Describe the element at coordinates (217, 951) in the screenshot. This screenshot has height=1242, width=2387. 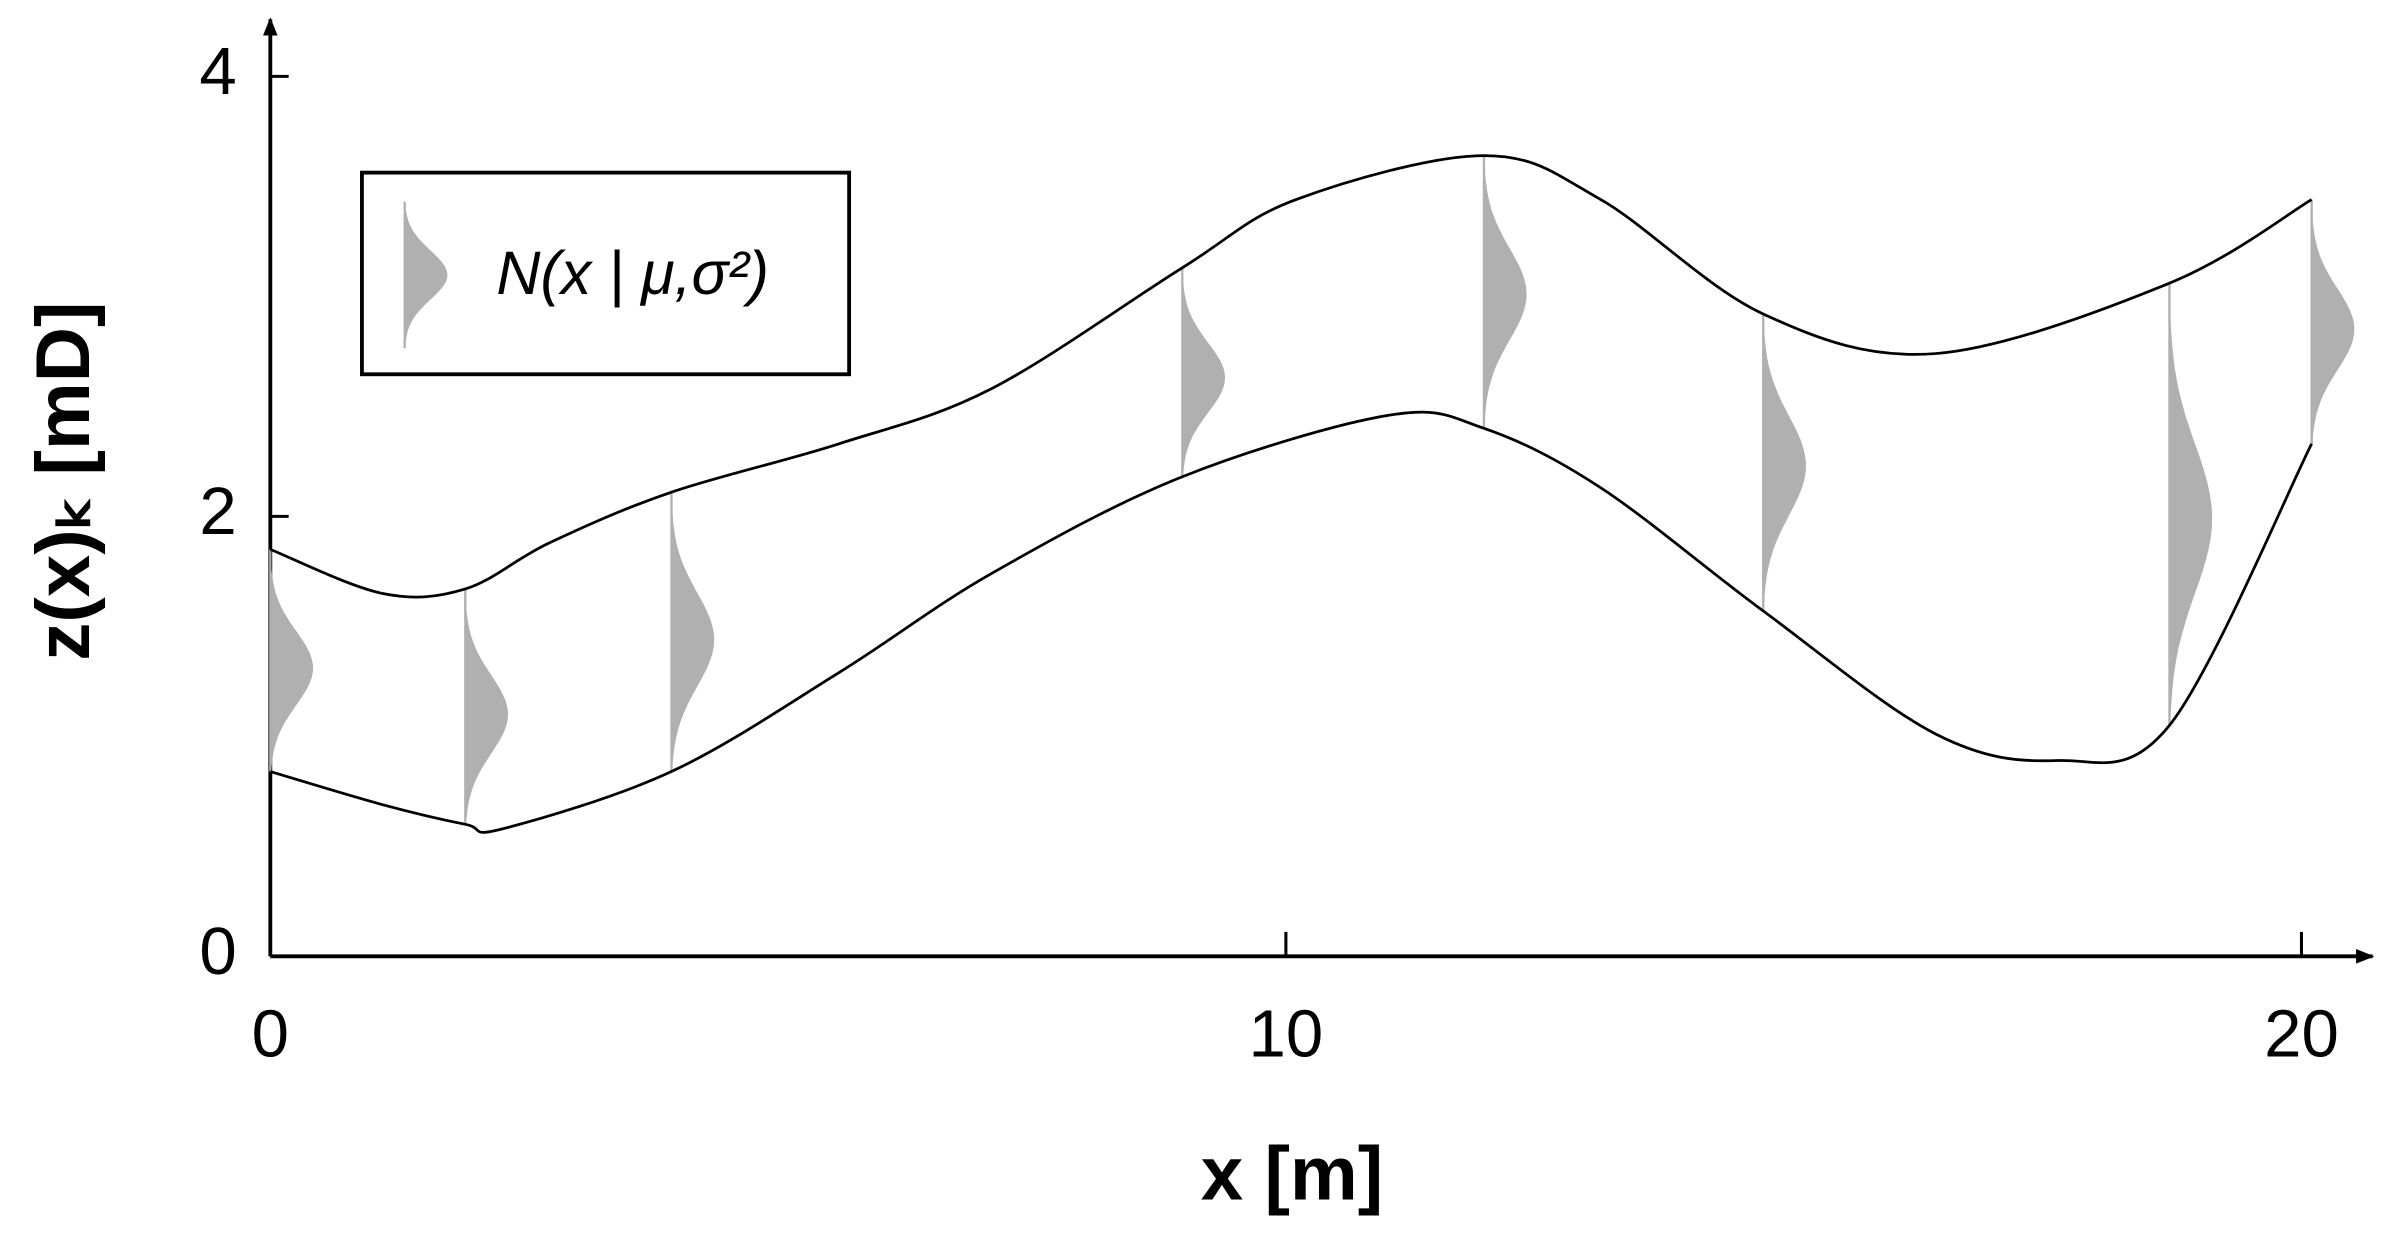
I see `y-tick-label: 0` at that location.